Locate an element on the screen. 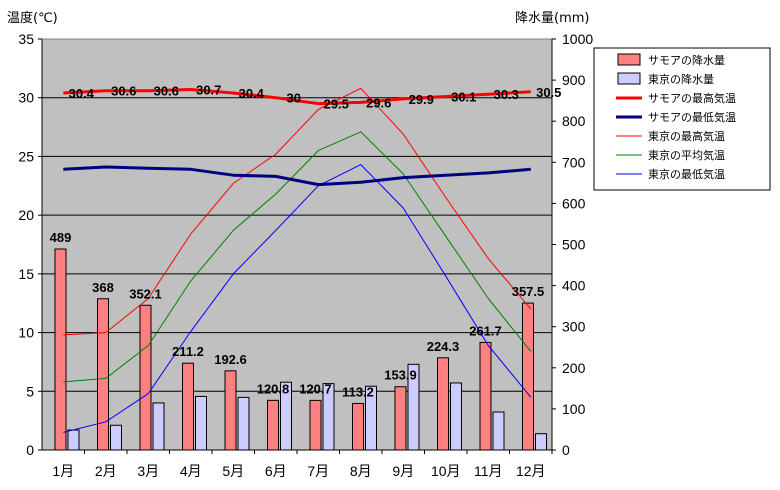 The height and width of the screenshot is (490, 780). x-tick-label: 12月 is located at coordinates (531, 471).